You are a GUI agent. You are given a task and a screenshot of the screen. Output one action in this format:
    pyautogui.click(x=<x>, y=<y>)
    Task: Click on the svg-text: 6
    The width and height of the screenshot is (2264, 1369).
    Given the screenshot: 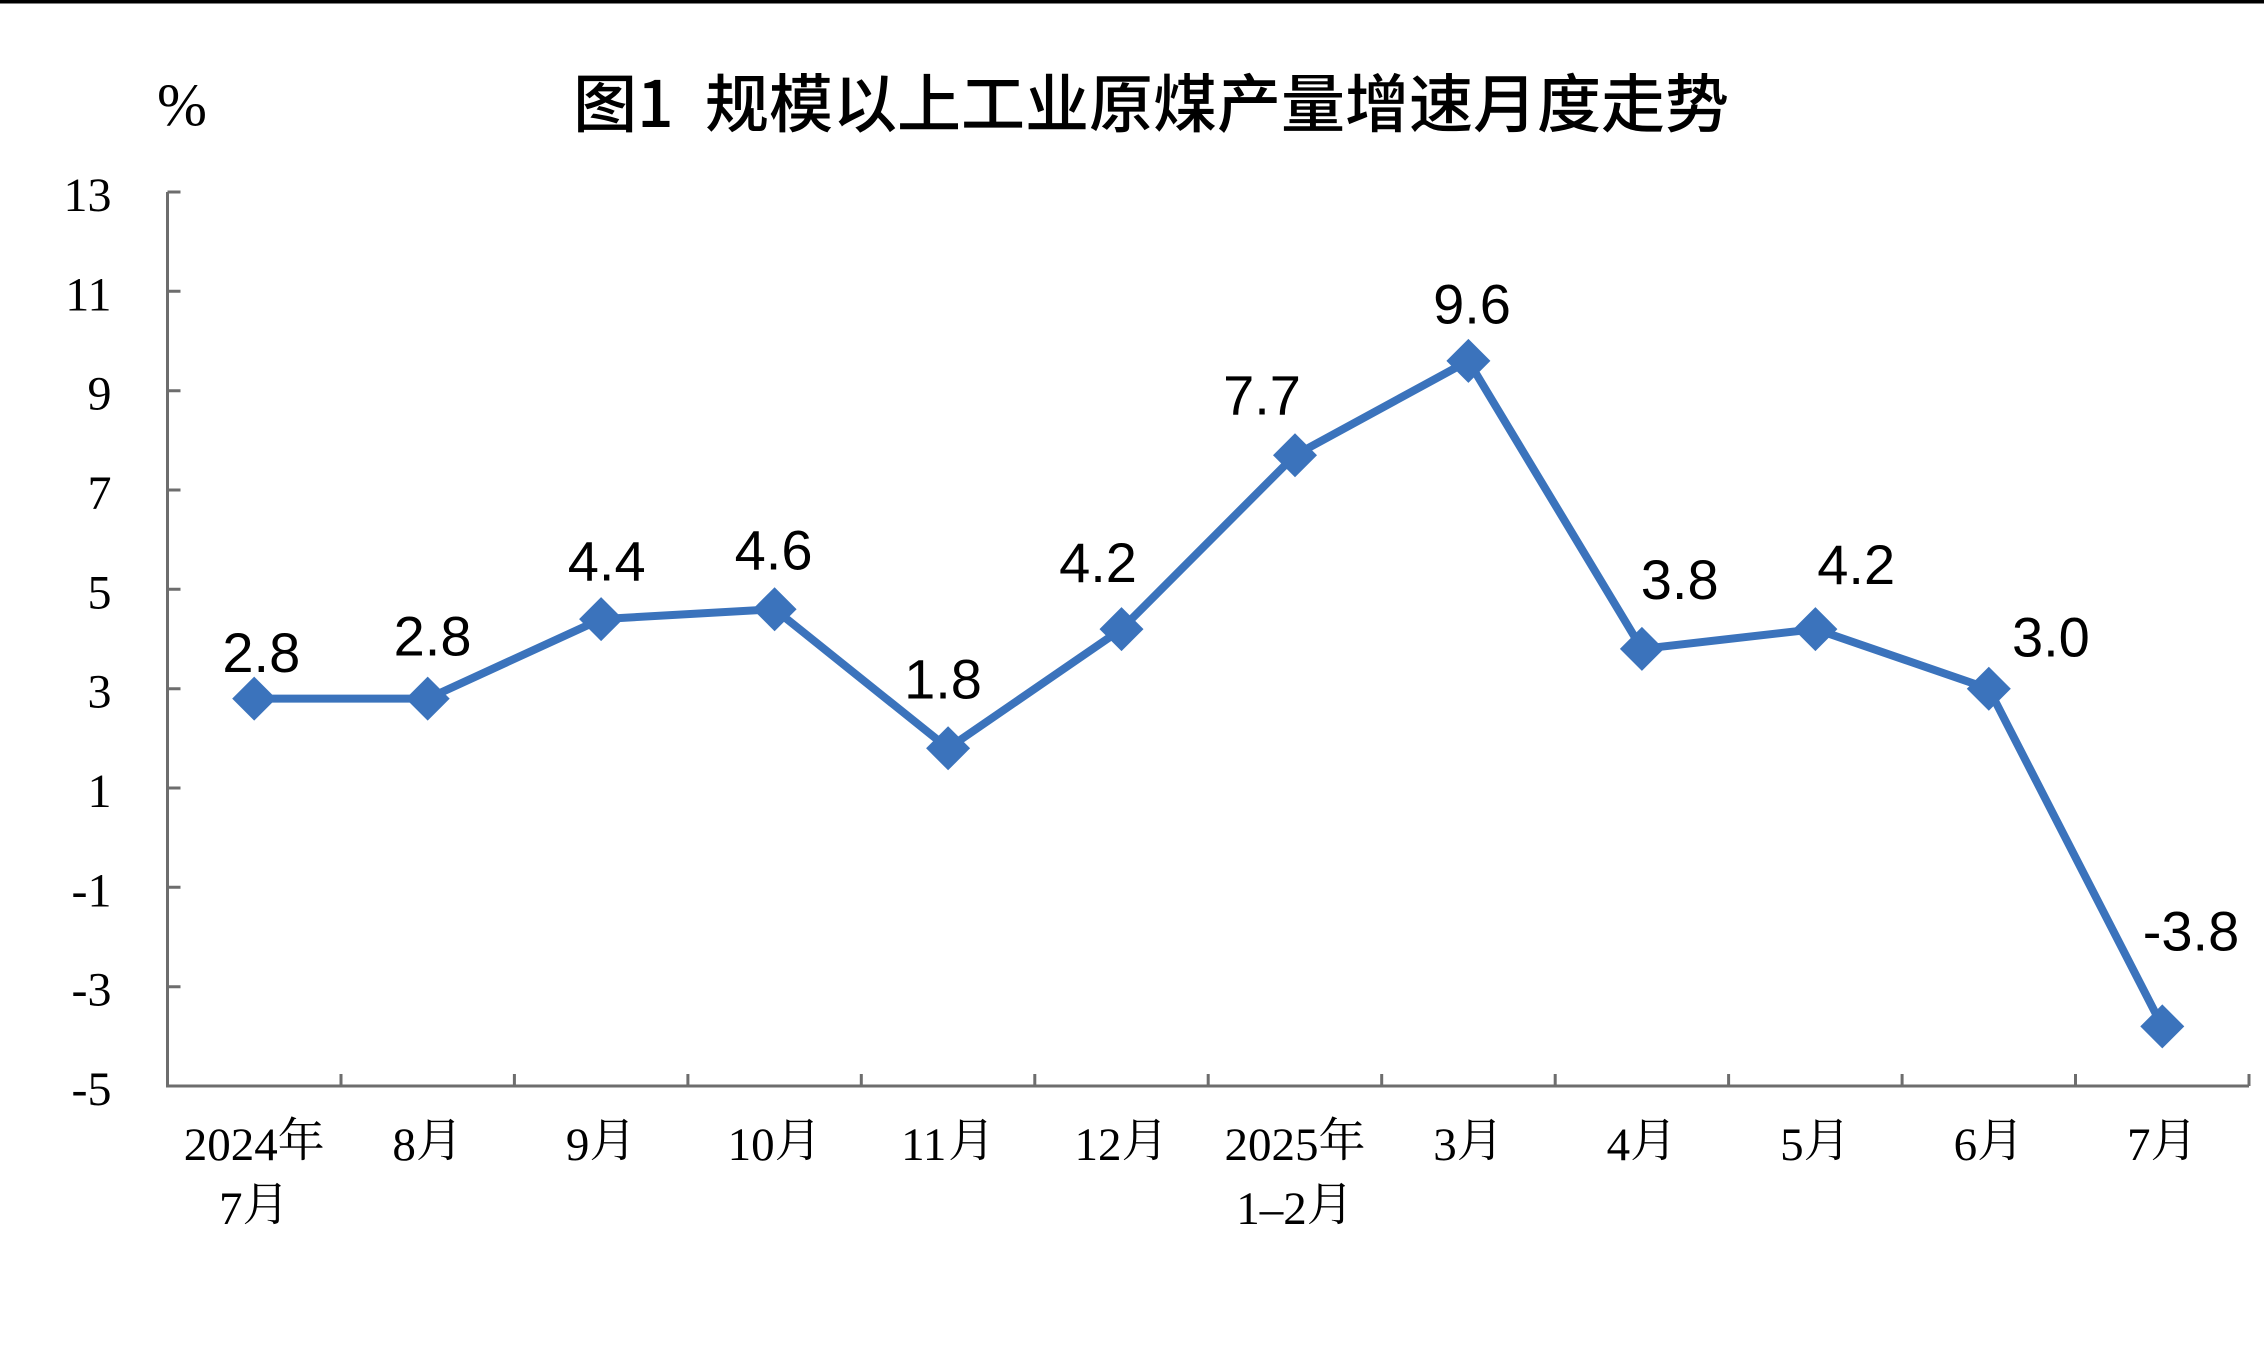 What is the action you would take?
    pyautogui.click(x=1966, y=1145)
    